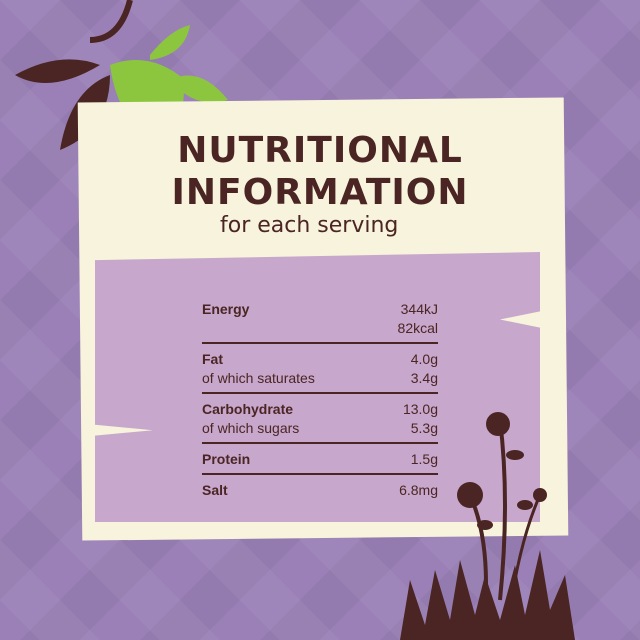 Image resolution: width=640 pixels, height=640 pixels. What do you see at coordinates (320, 321) in the screenshot?
I see `nutrition-row-energy: Energy 344kJ 82kcal` at bounding box center [320, 321].